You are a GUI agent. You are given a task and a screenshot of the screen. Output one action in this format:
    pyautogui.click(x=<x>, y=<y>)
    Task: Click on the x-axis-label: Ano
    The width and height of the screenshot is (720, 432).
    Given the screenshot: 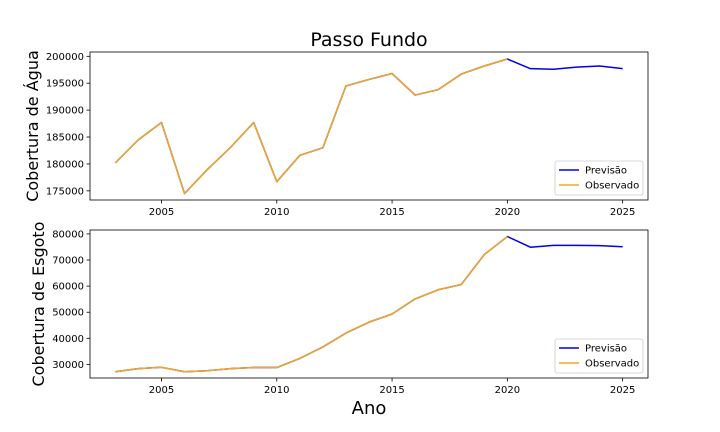 What is the action you would take?
    pyautogui.click(x=369, y=408)
    